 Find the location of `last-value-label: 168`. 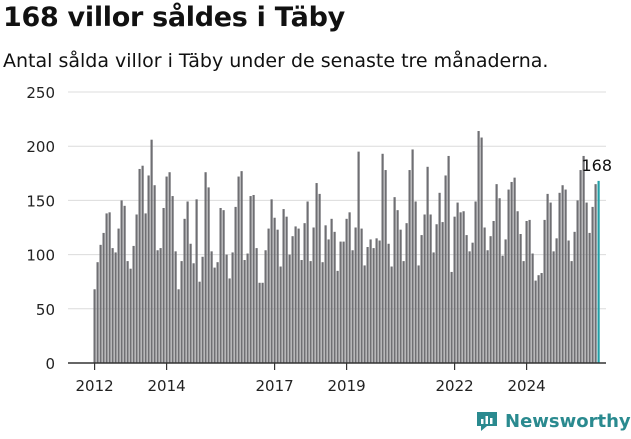

last-value-label: 168 is located at coordinates (597, 165).